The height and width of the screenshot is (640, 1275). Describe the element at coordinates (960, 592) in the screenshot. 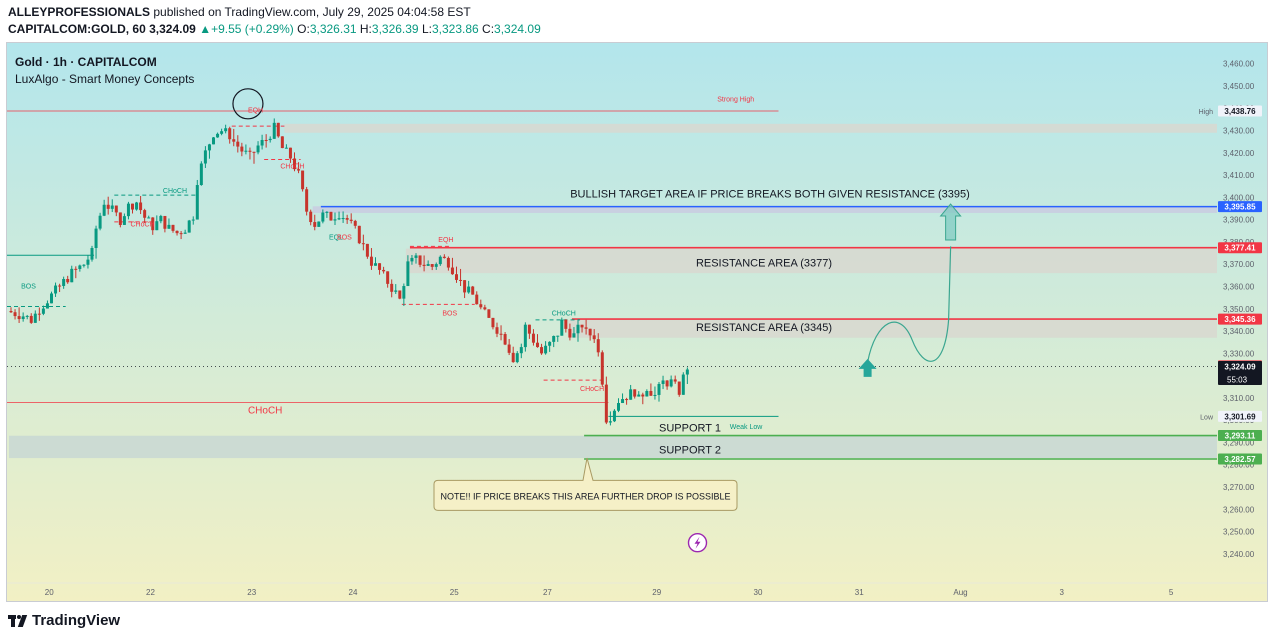

I see `time-tick-label: Aug` at that location.